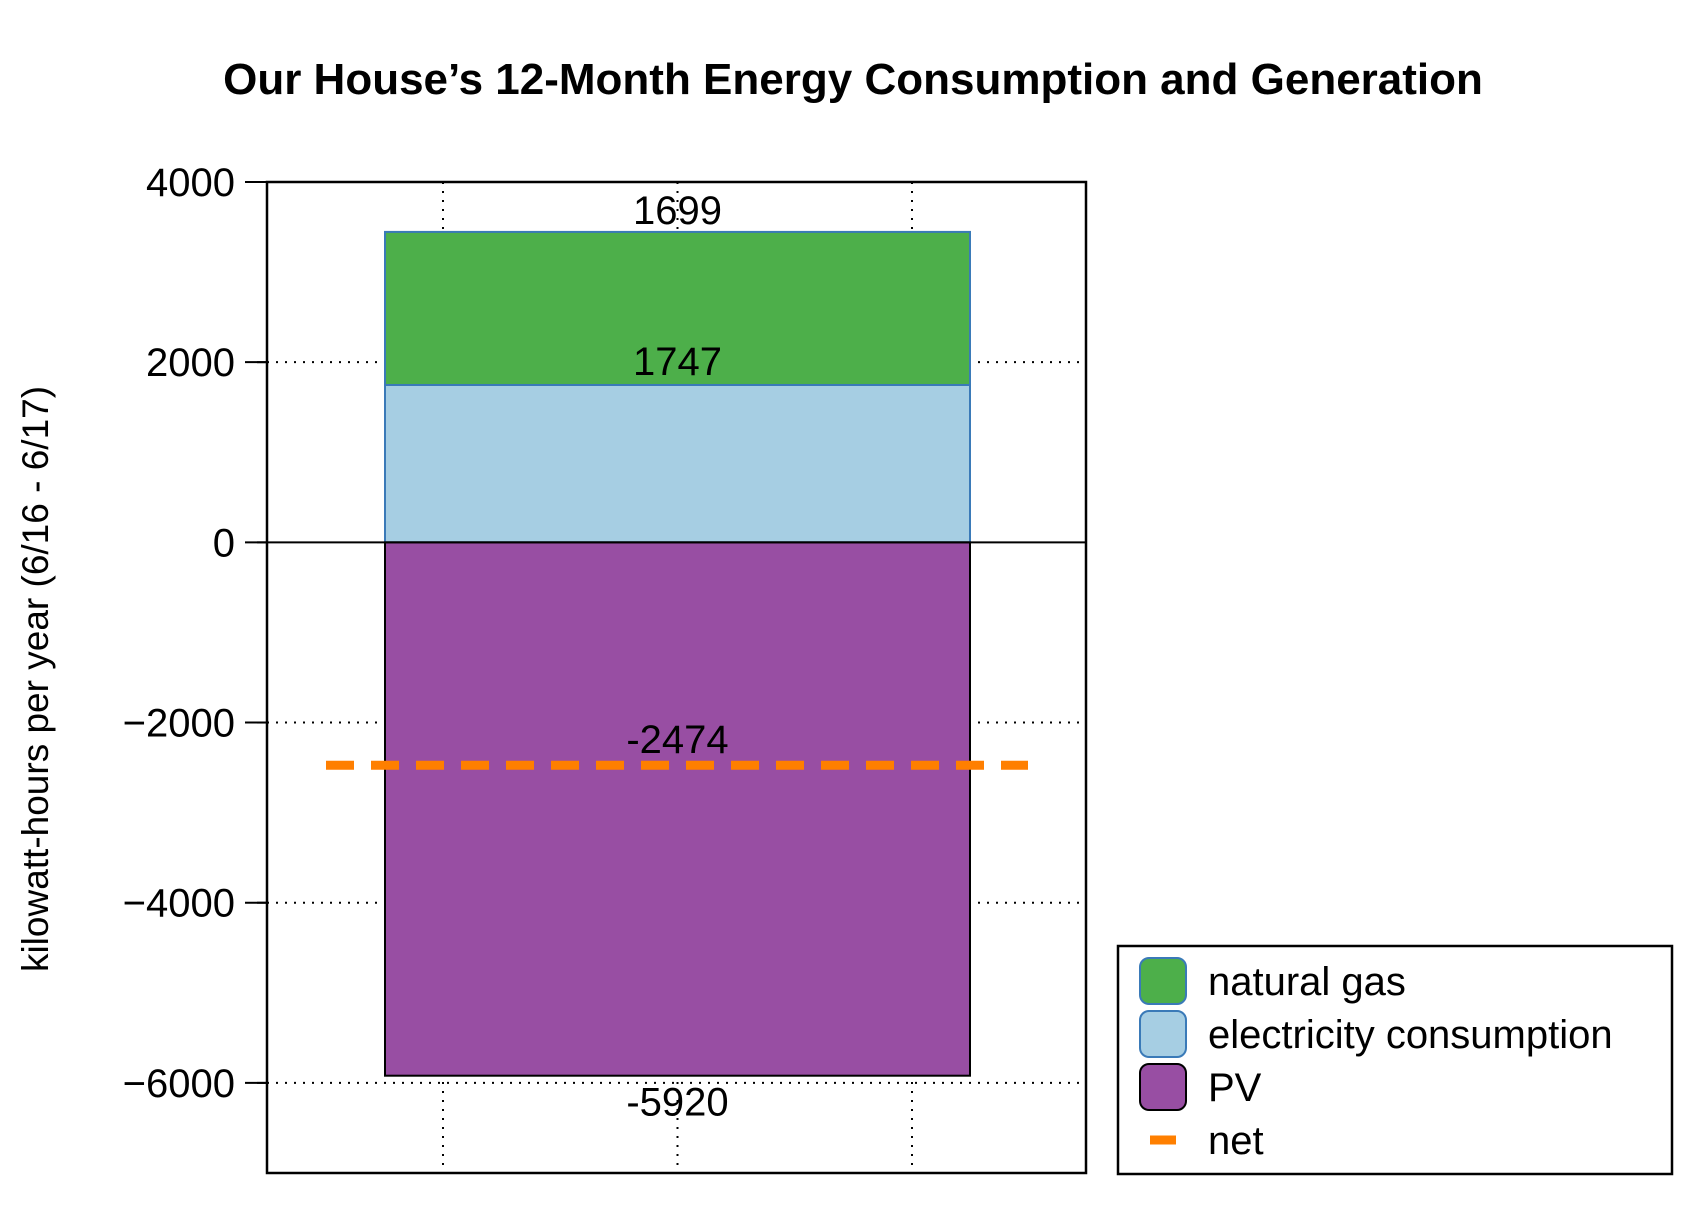  Describe the element at coordinates (1235, 1088) in the screenshot. I see `legend-PV-label: PV` at that location.